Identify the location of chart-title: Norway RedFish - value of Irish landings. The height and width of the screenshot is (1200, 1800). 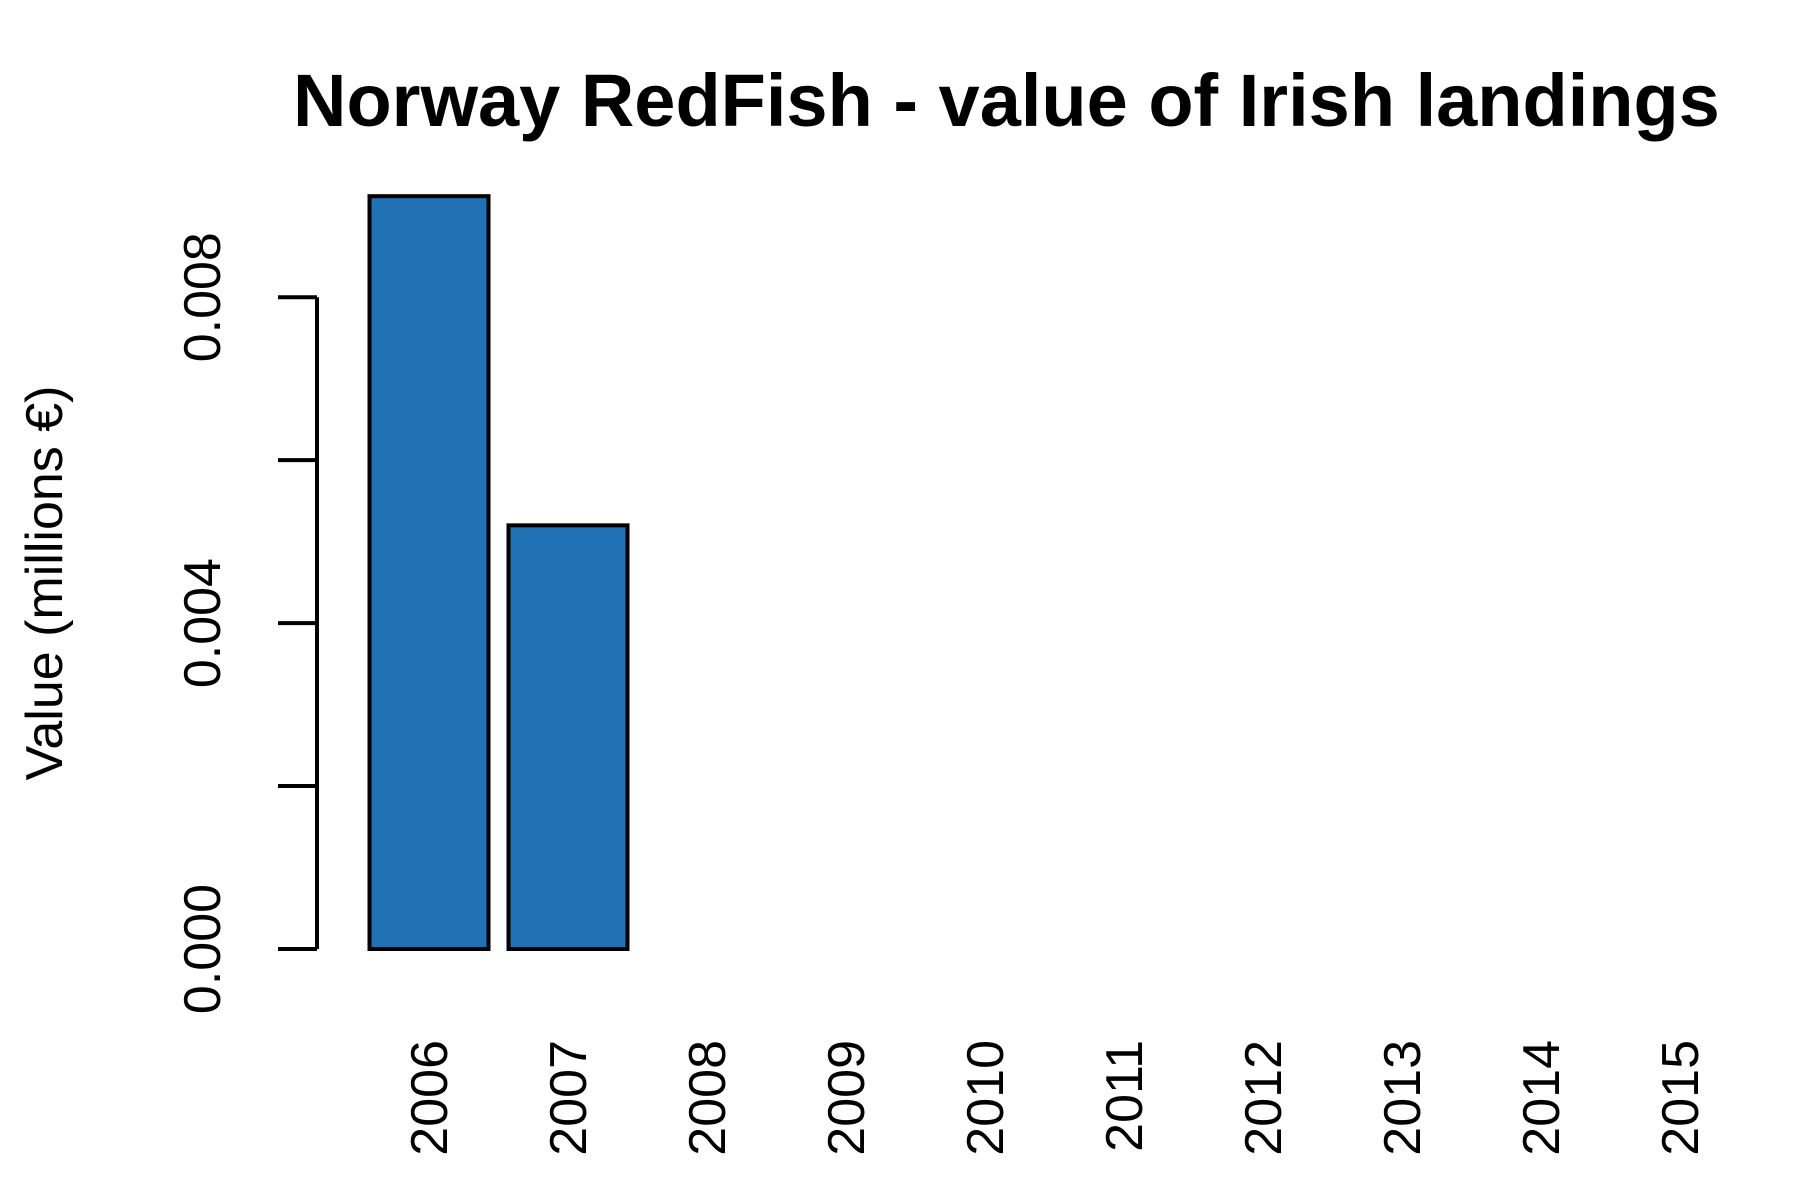
(1006, 100).